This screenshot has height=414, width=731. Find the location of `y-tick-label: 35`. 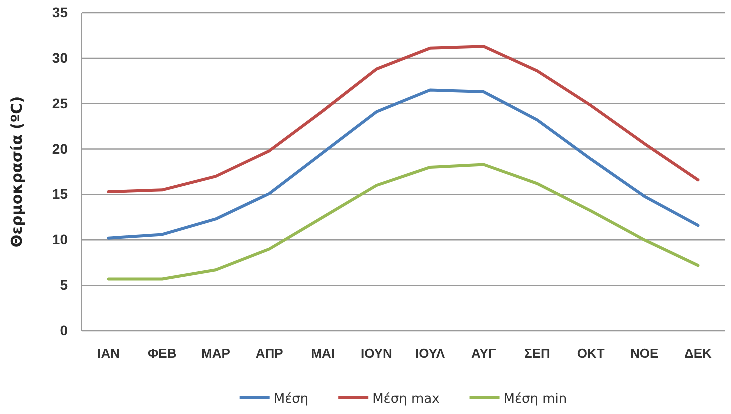

y-tick-label: 35 is located at coordinates (60, 12).